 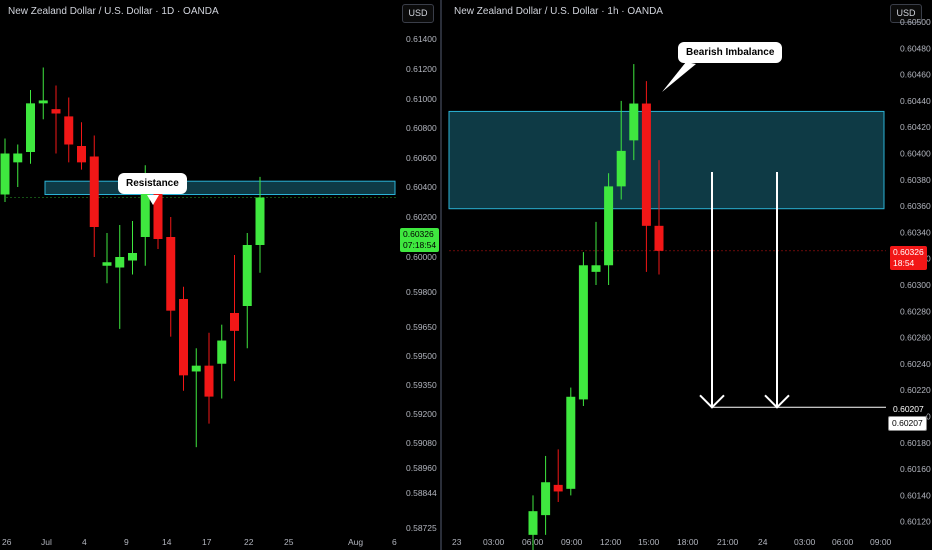 I want to click on x-axis-tick-label: 26, so click(x=7, y=542).